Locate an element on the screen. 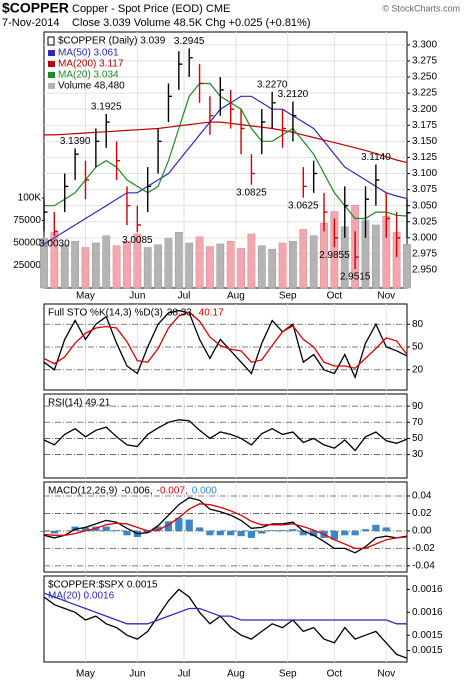  y-tick-label: 70 is located at coordinates (418, 422).